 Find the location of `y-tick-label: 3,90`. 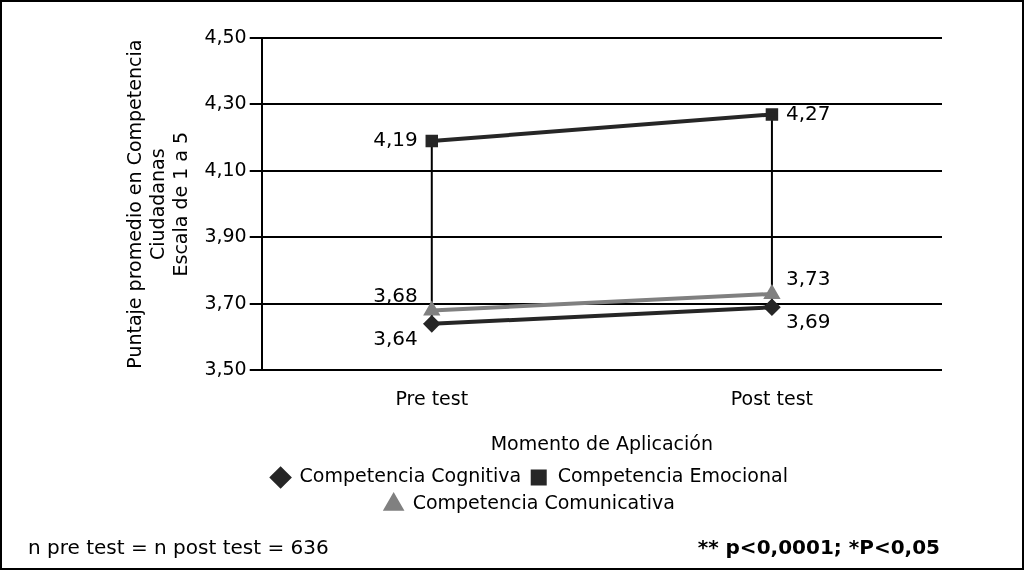

y-tick-label: 3,90 is located at coordinates (225, 235).